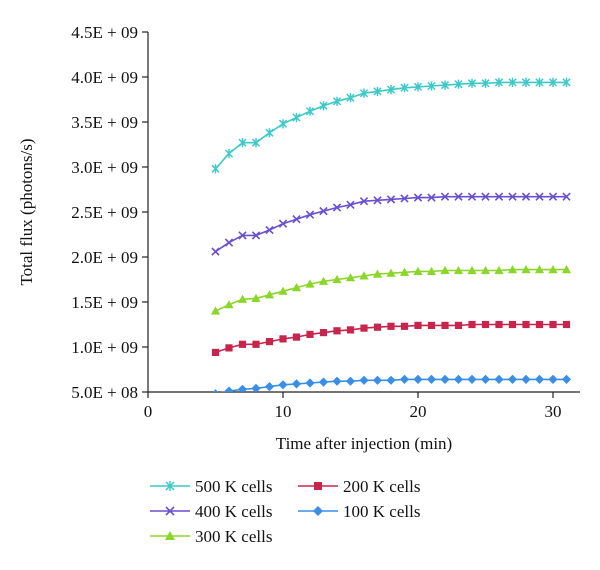 The width and height of the screenshot is (600, 570). Describe the element at coordinates (381, 486) in the screenshot. I see `legend-label: 200 K cells` at that location.